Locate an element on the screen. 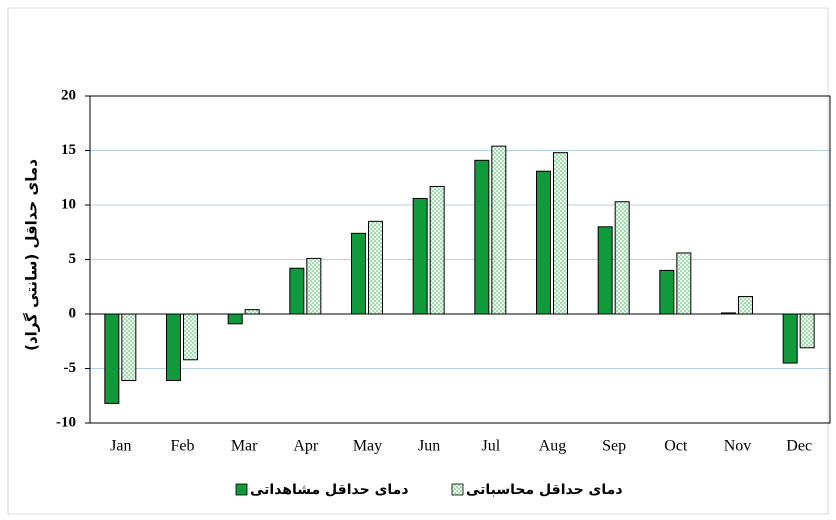 This screenshot has height=520, width=836. y-tick-label: 10 is located at coordinates (68, 204).